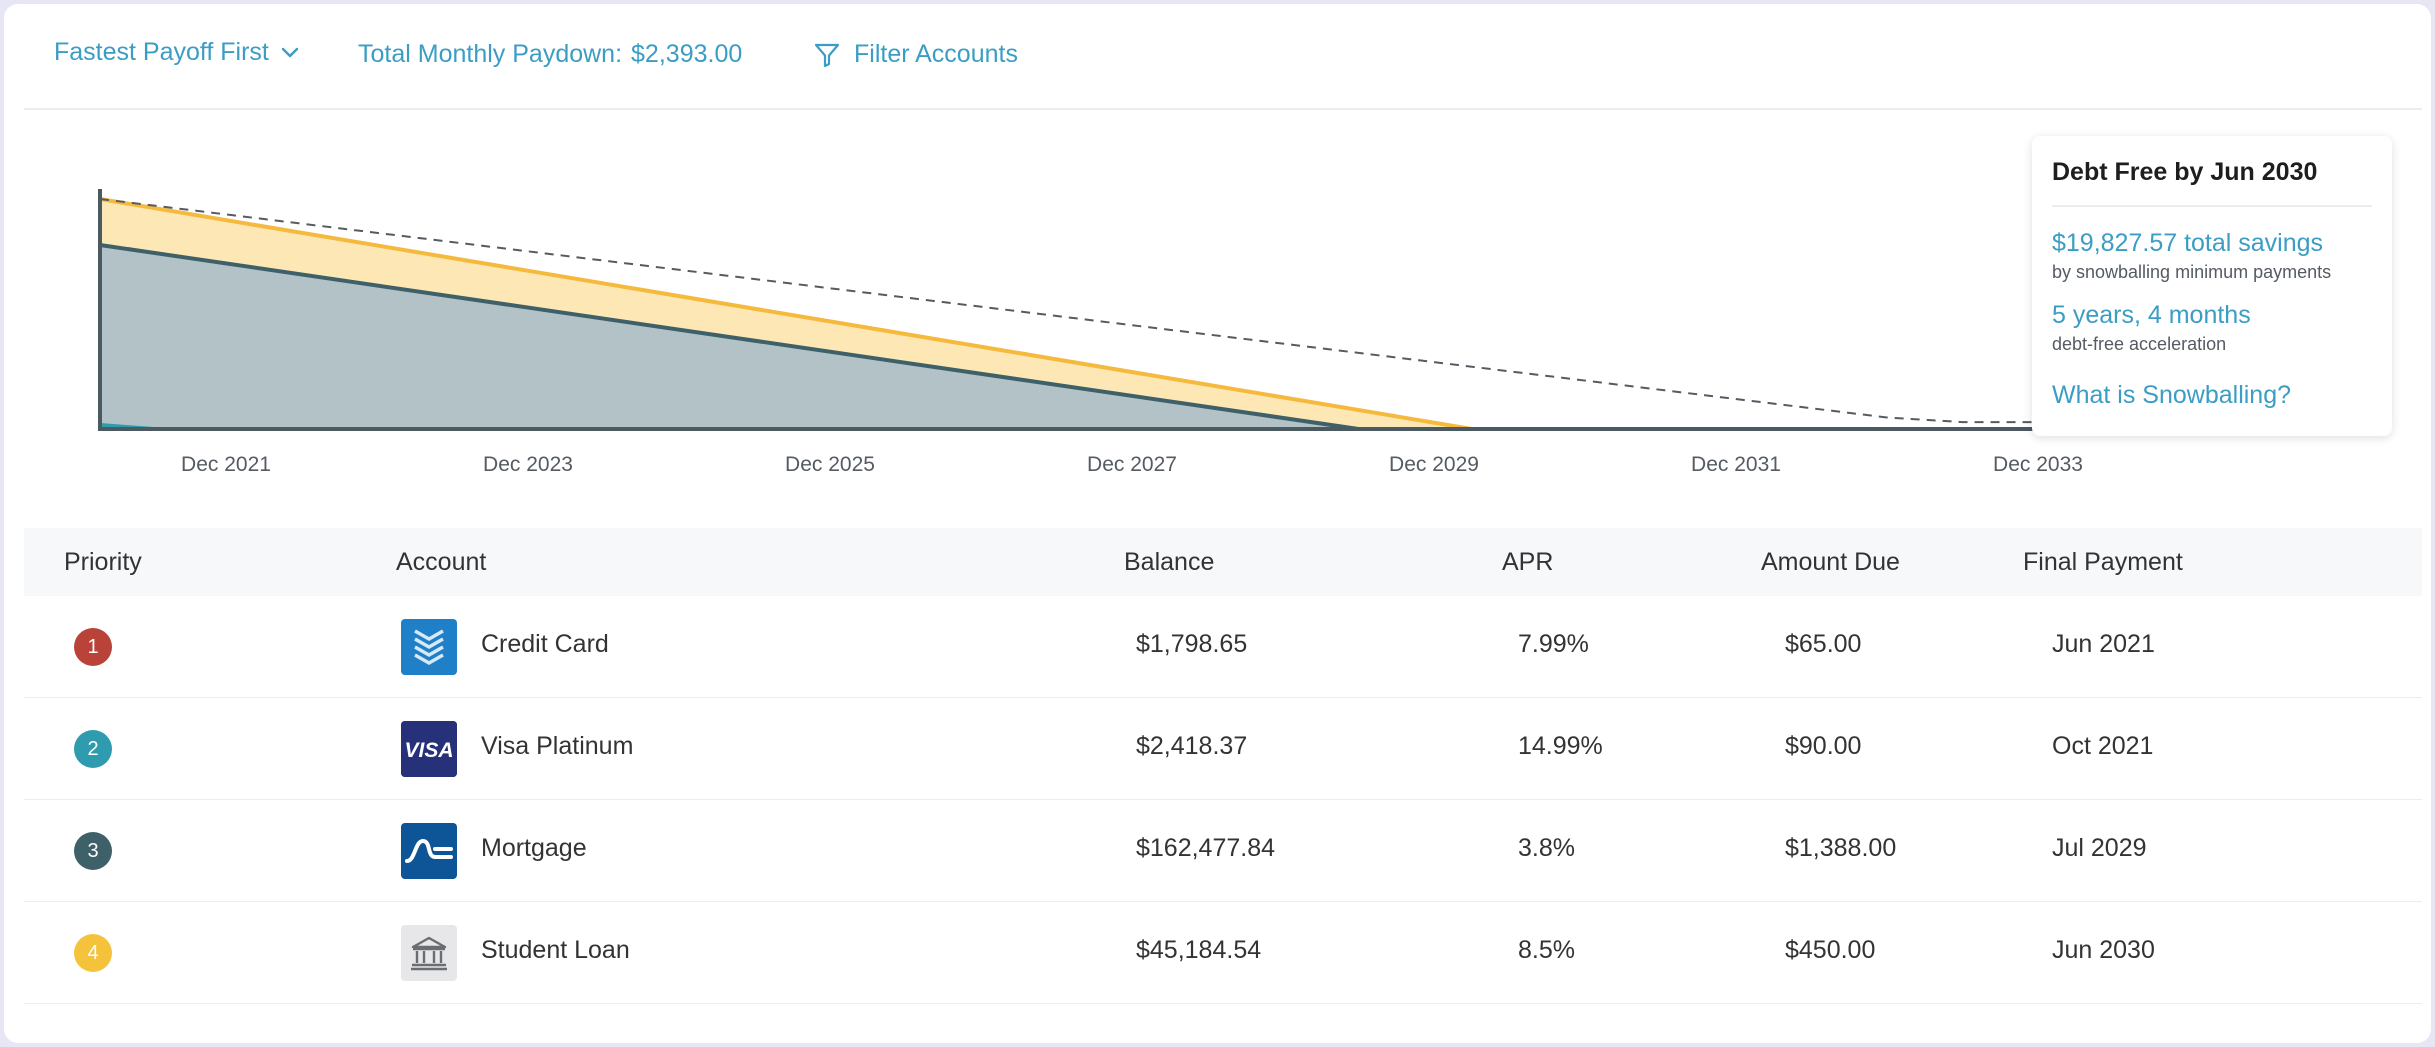 Image resolution: width=2435 pixels, height=1047 pixels. I want to click on x-tick-label: Dec 2021, so click(226, 464).